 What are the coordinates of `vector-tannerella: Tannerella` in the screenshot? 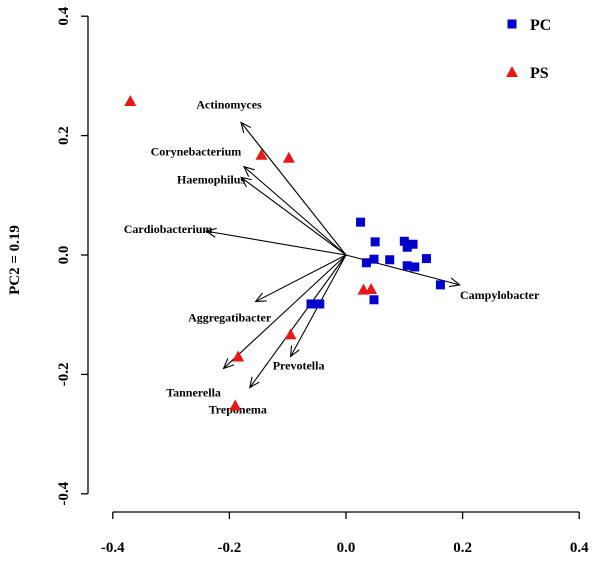 It's located at (256, 326).